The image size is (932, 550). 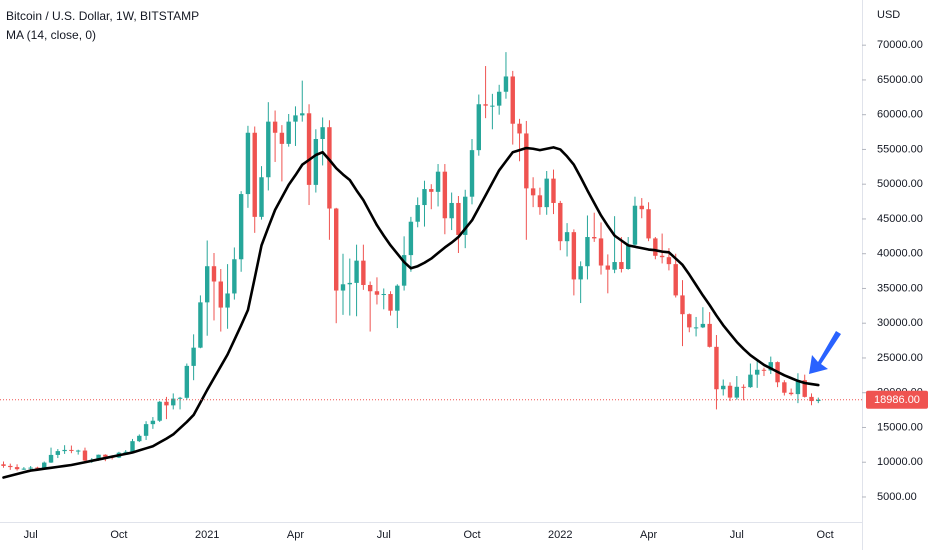 What do you see at coordinates (897, 399) in the screenshot?
I see `last-price-box` at bounding box center [897, 399].